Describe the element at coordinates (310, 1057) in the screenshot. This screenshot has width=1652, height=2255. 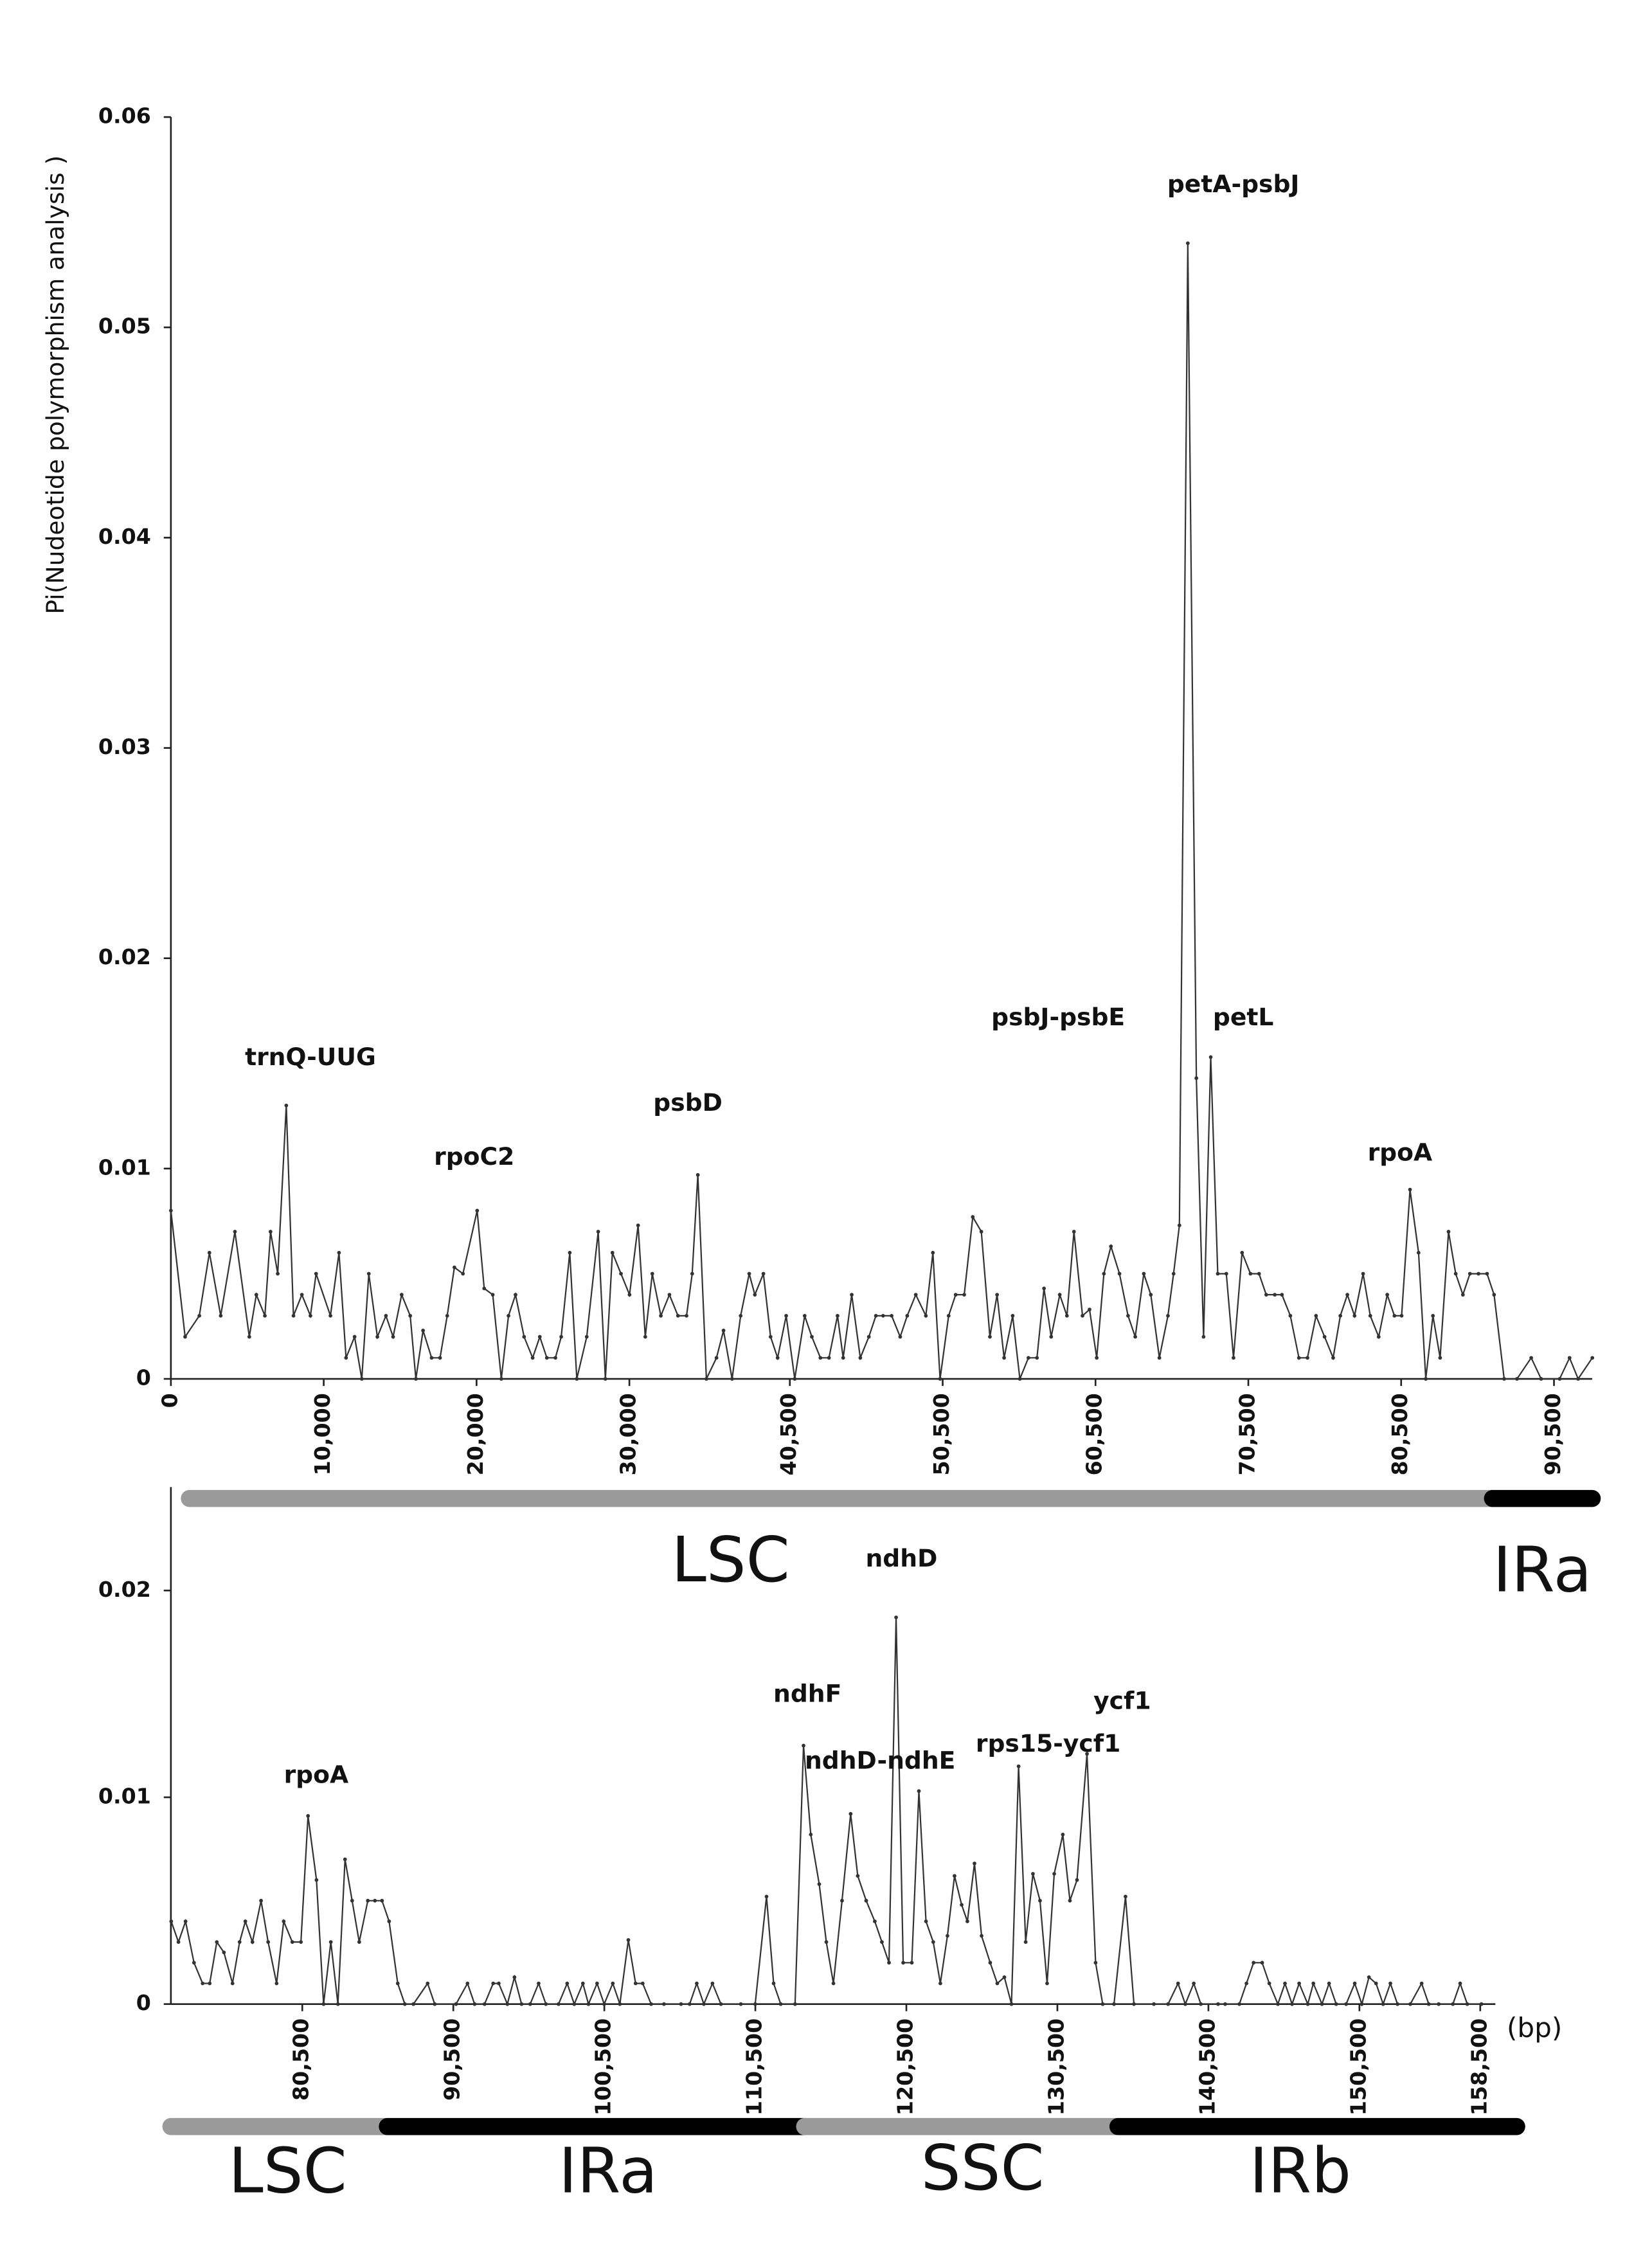
I see `annotation: trnQ-UUG` at that location.